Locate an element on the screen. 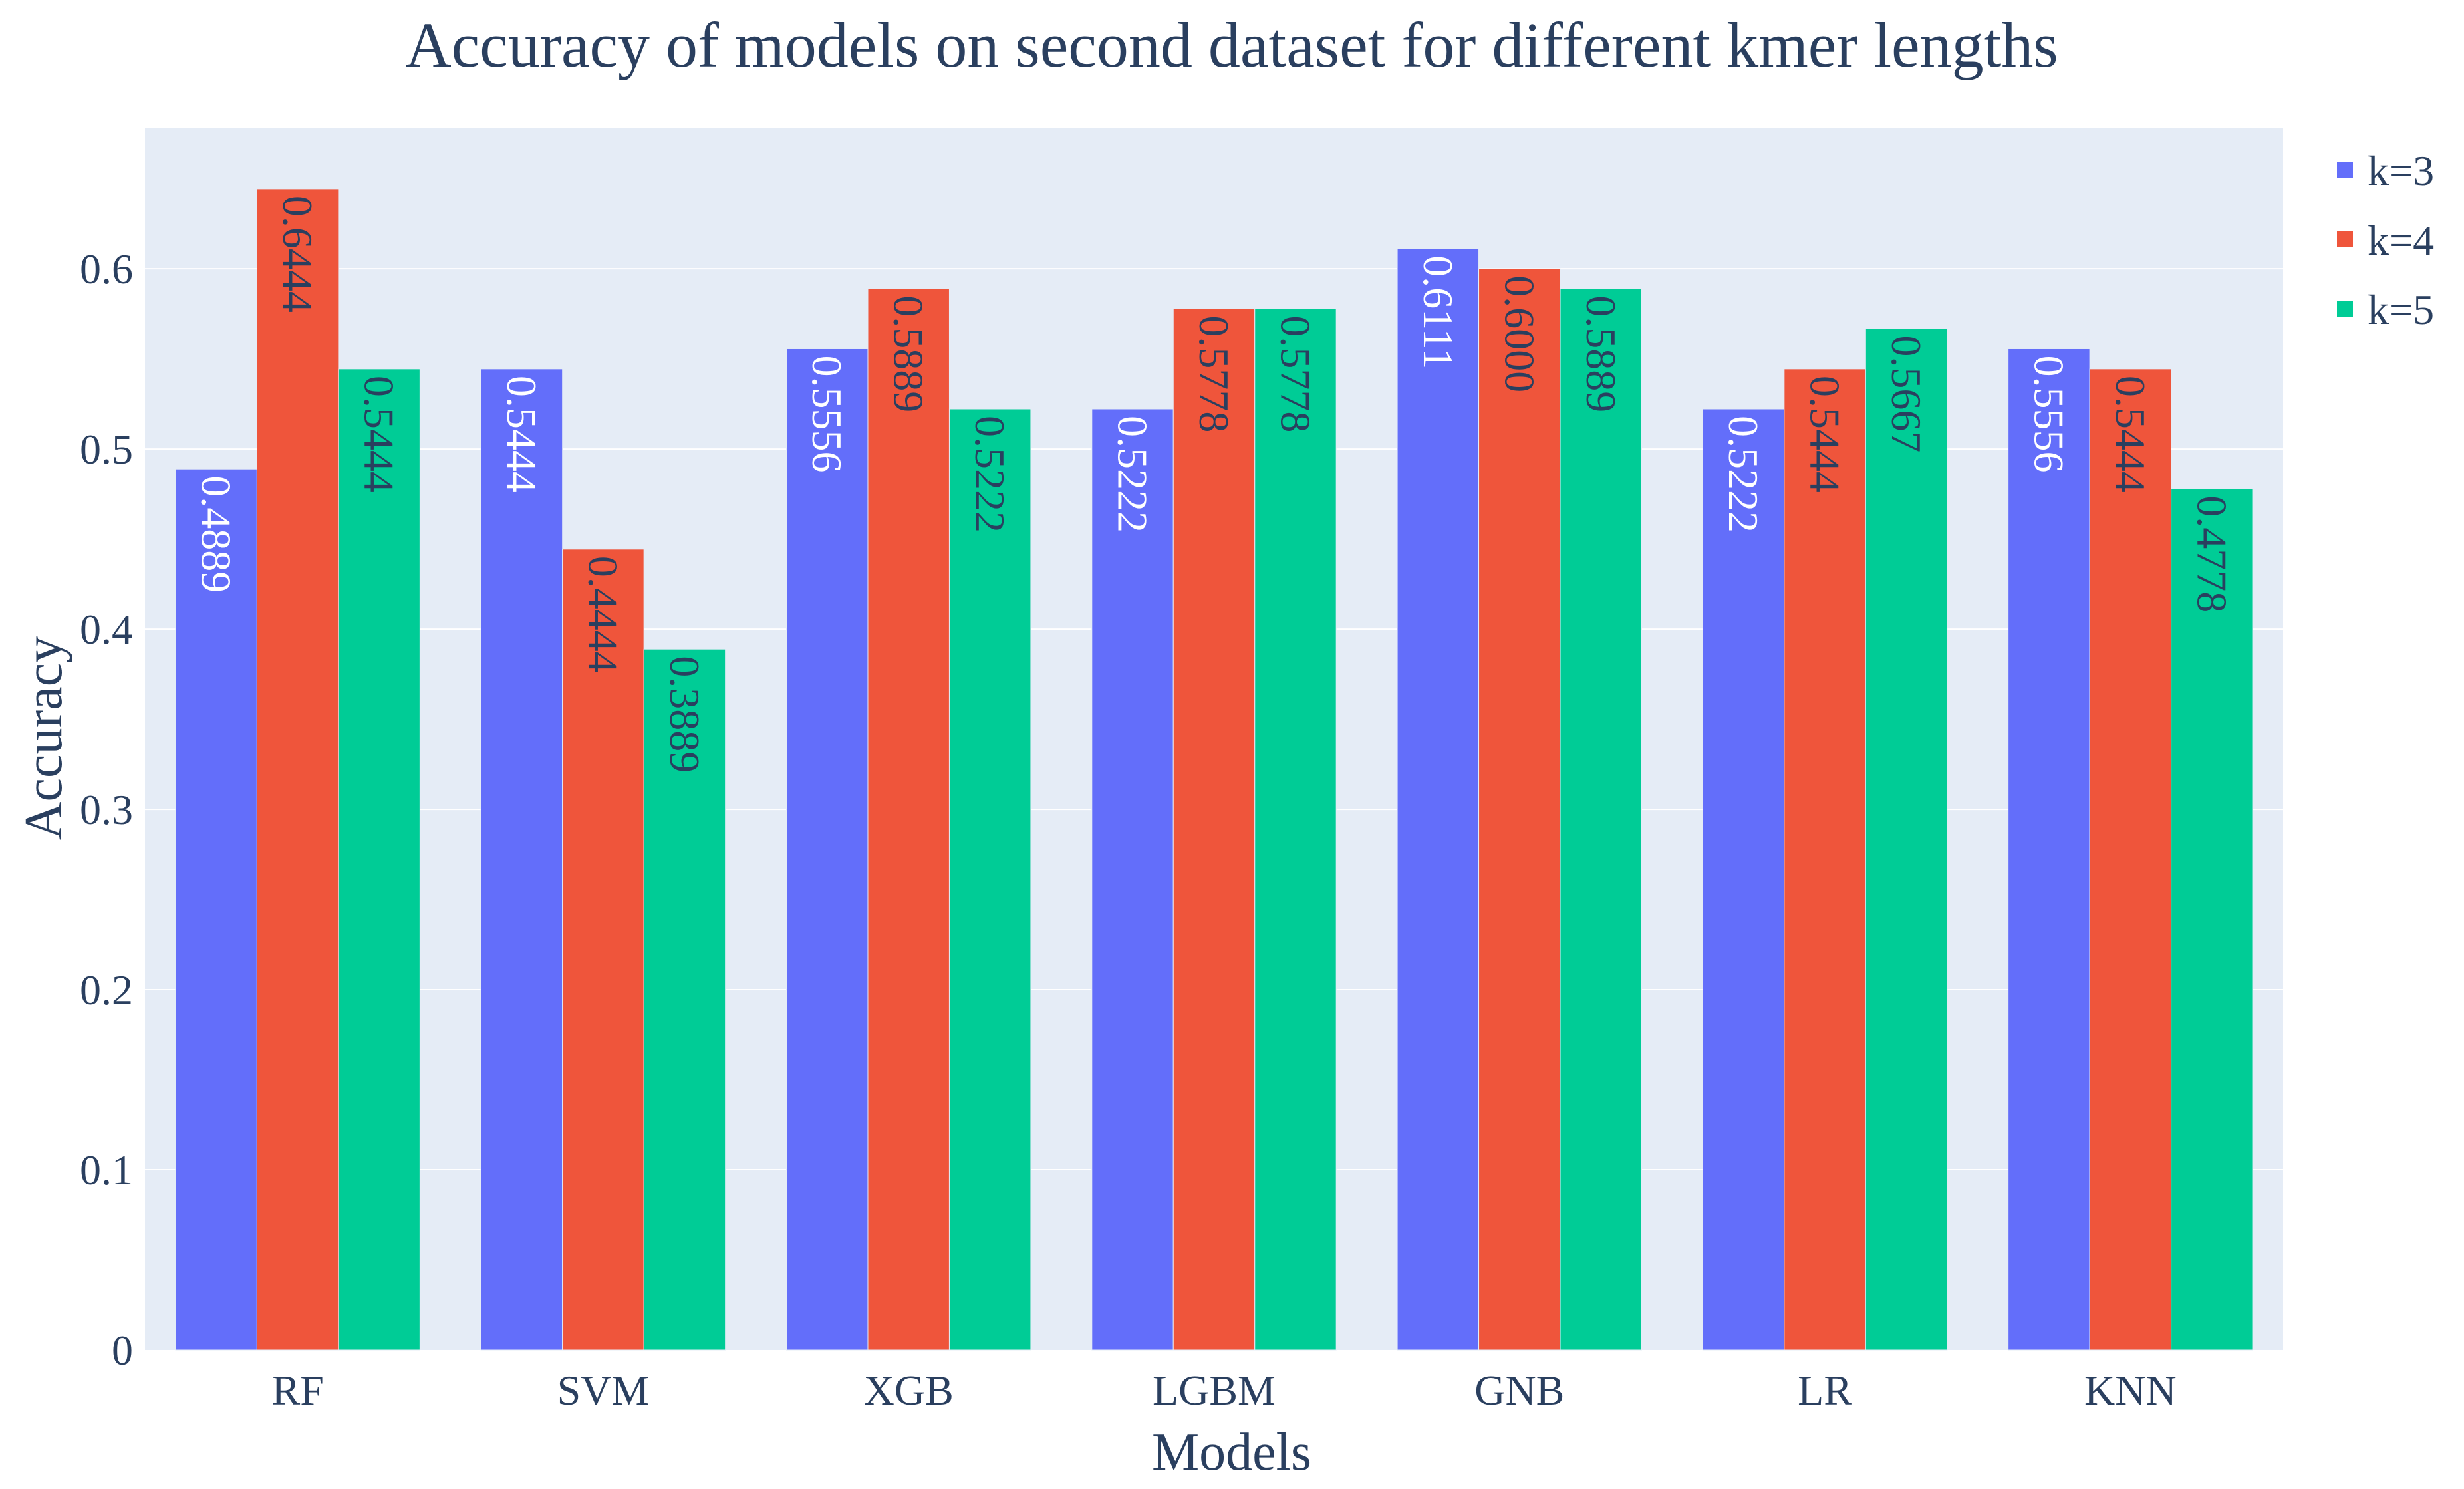 The height and width of the screenshot is (1489, 2464). bar-knn-k5 is located at coordinates (2212, 919).